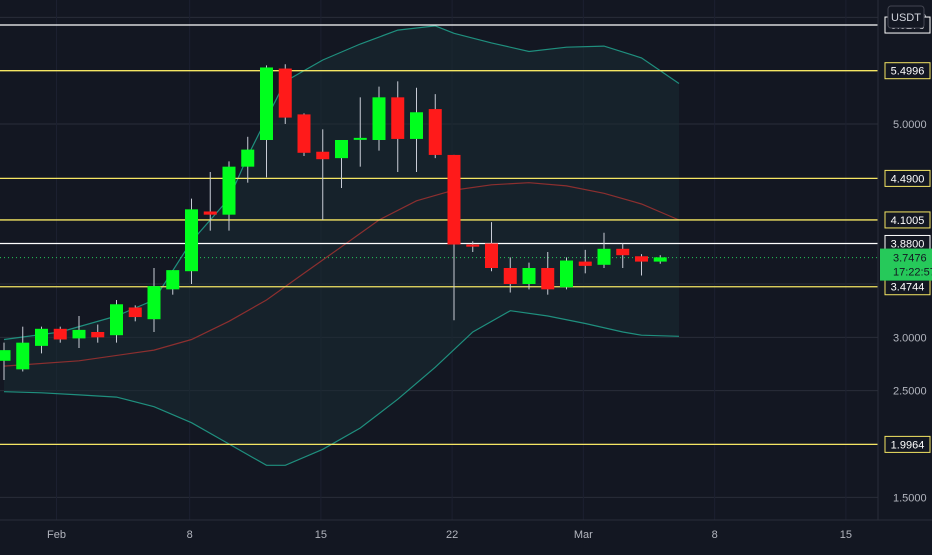  I want to click on time-tick-label: 22, so click(452, 535).